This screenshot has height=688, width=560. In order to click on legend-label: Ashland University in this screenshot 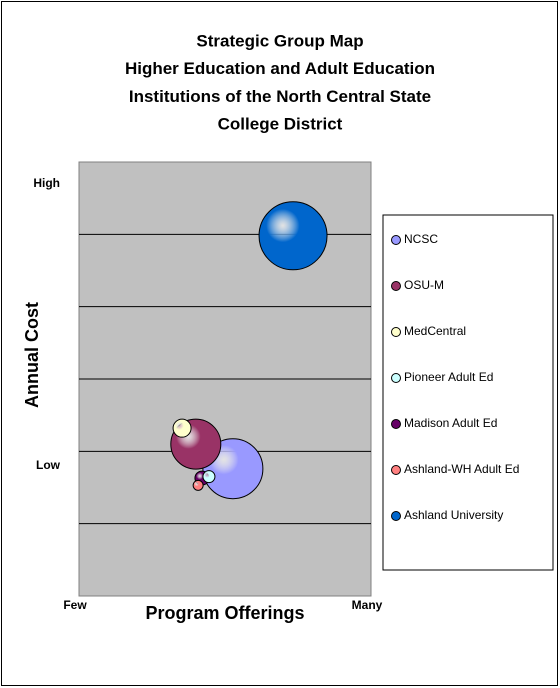, I will do `click(453, 515)`.